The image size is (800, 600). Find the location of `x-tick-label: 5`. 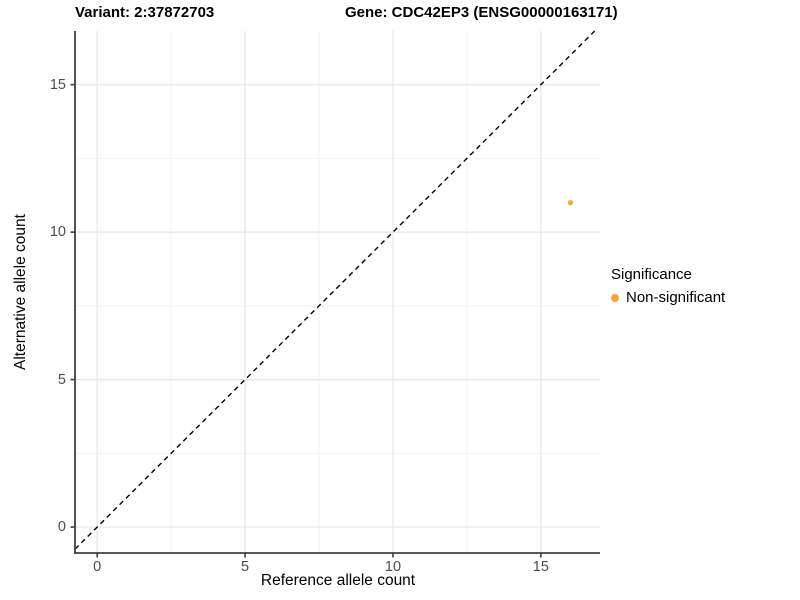

x-tick-label: 5 is located at coordinates (245, 567).